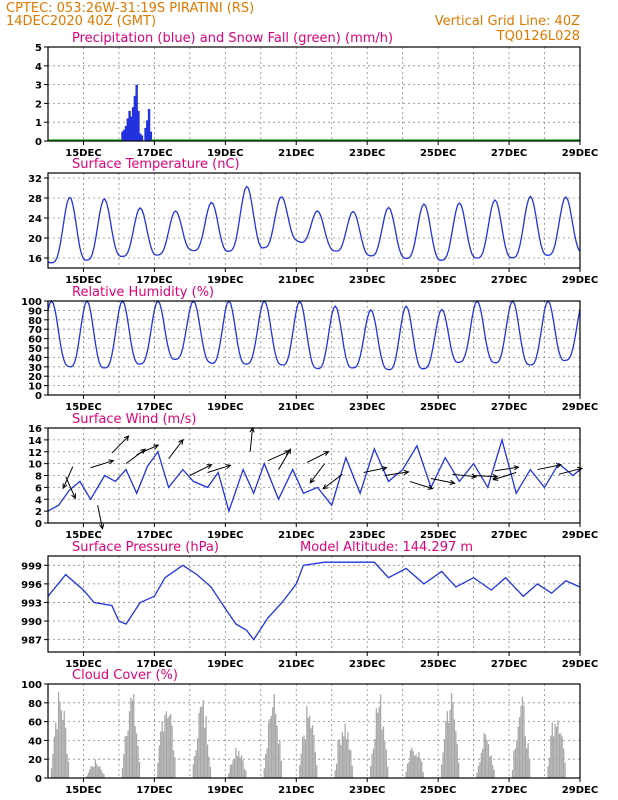 This screenshot has width=618, height=800. Describe the element at coordinates (35, 340) in the screenshot. I see `y-tick-label: 60` at that location.